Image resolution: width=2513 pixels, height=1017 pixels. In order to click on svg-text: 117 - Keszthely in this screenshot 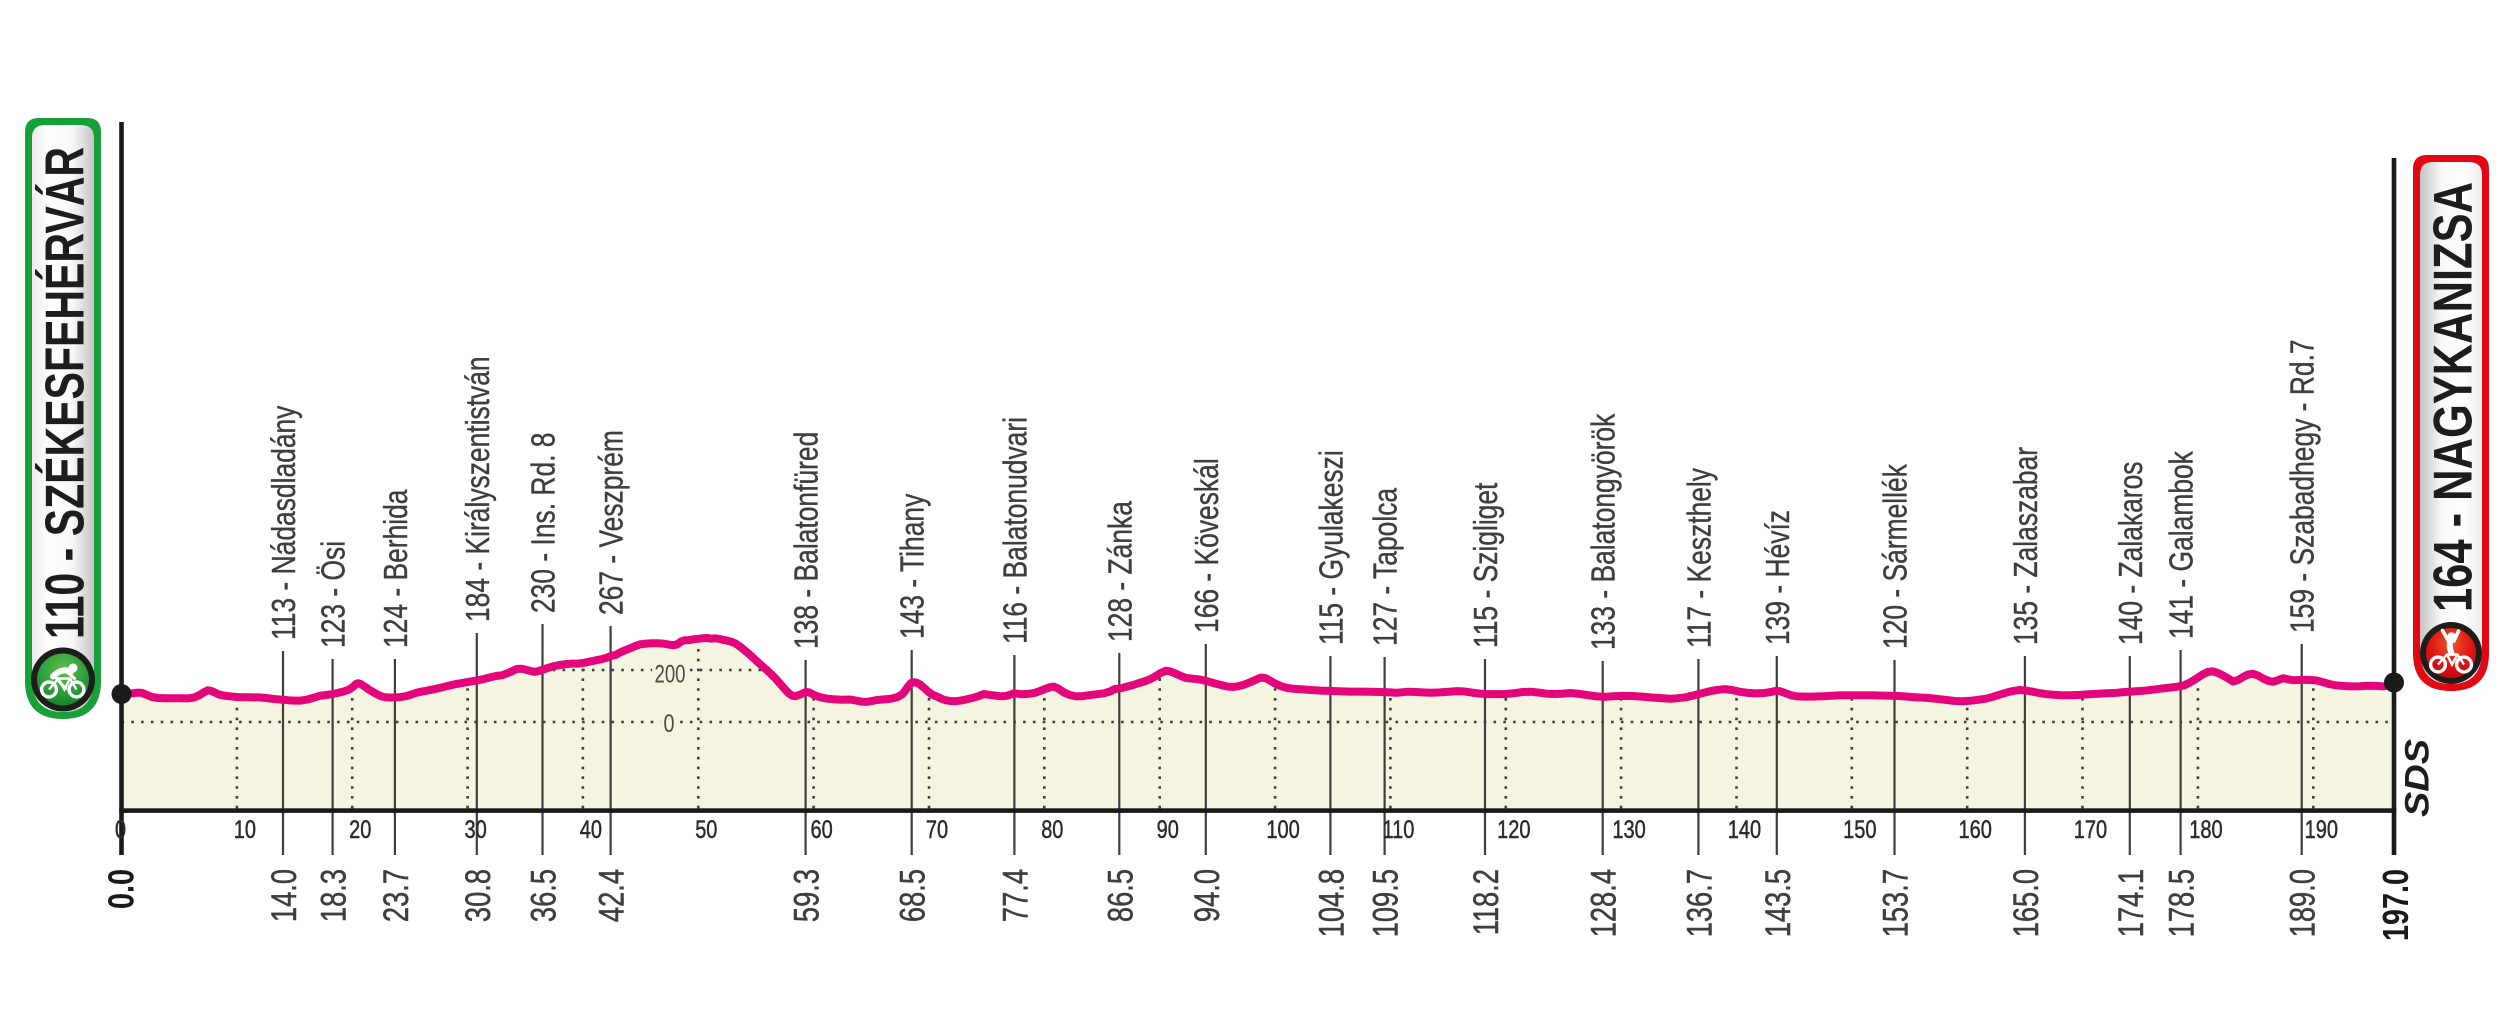, I will do `click(1698, 558)`.